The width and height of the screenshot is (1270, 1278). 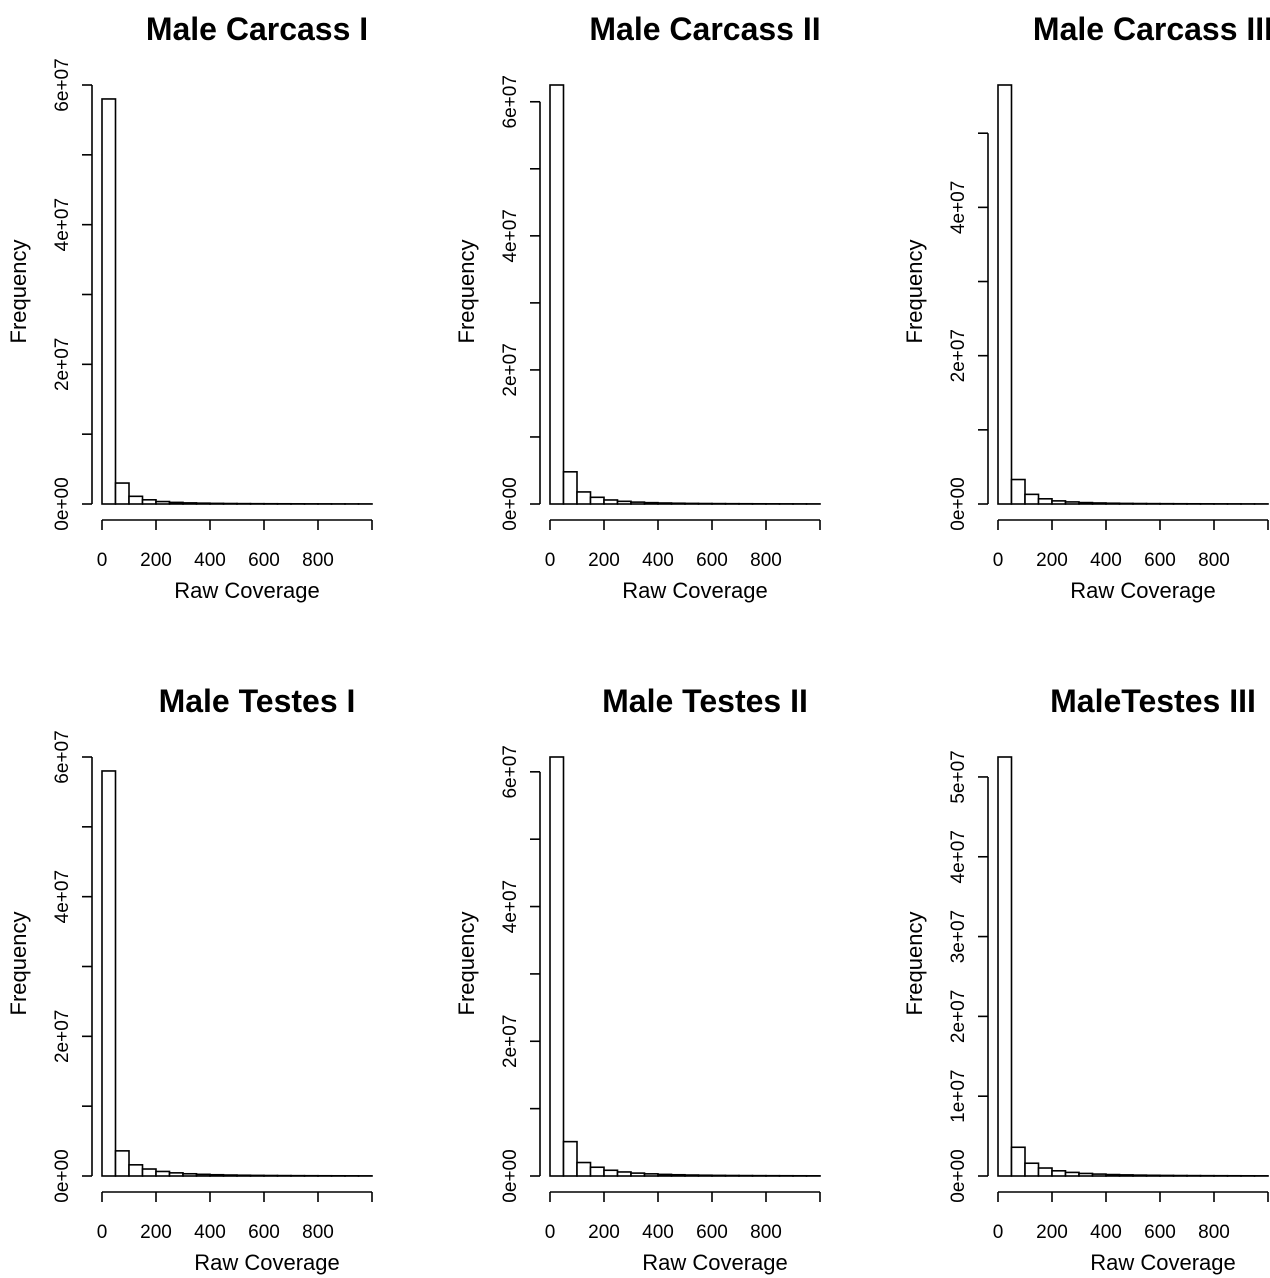 What do you see at coordinates (1151, 29) in the screenshot?
I see `chart-title: Male Carcass III` at bounding box center [1151, 29].